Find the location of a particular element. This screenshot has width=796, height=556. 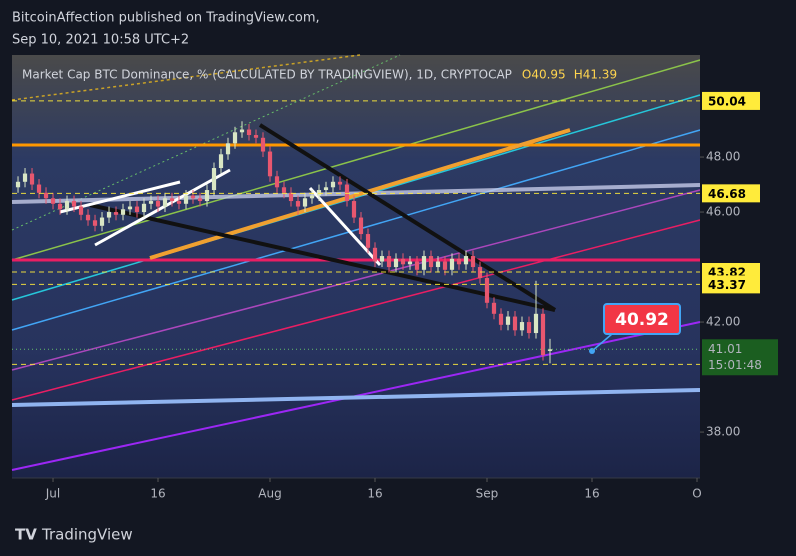

y-tick-label: 48.00 is located at coordinates (723, 157).